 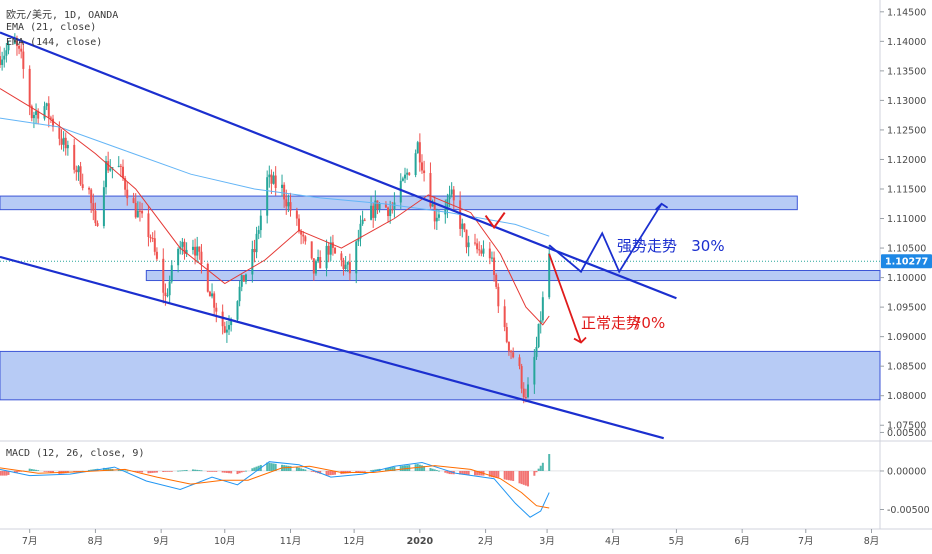 I want to click on last-price-tag, so click(x=906, y=261).